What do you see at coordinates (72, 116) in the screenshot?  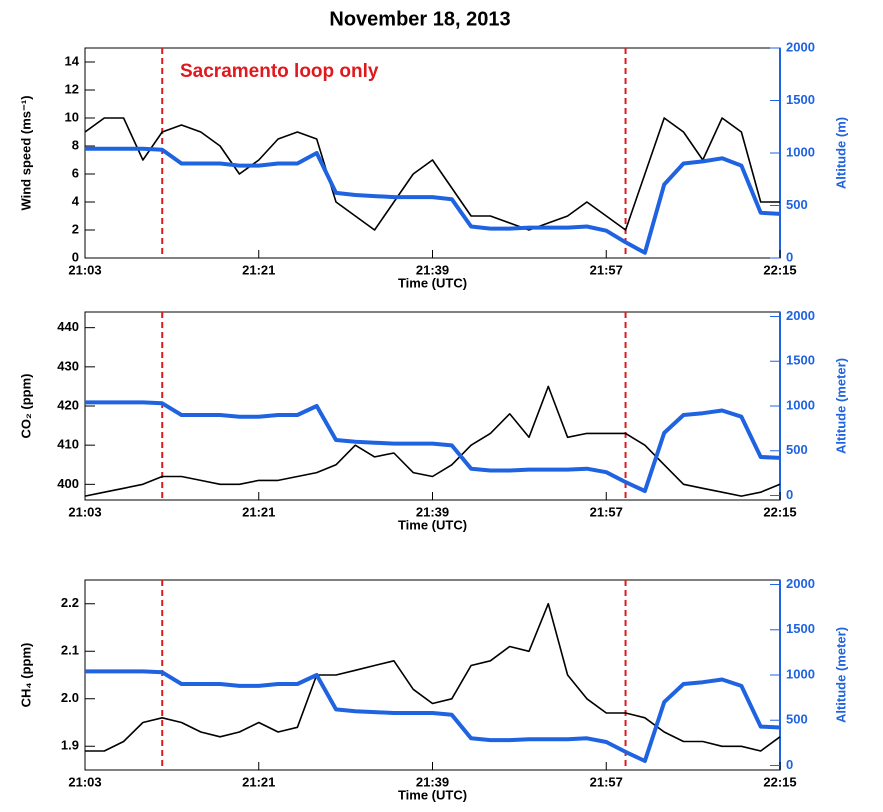 I see `y-tick-label: 10` at bounding box center [72, 116].